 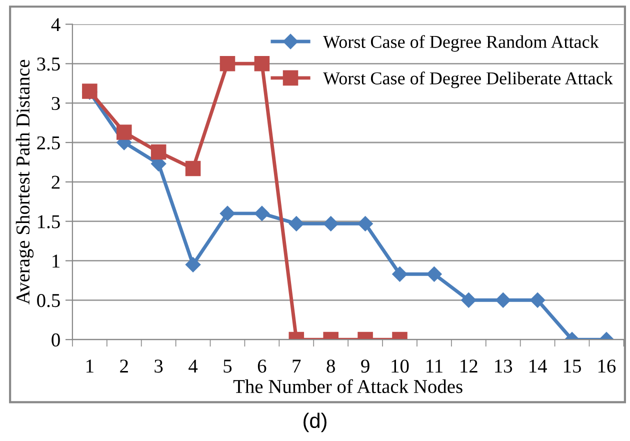 I want to click on legend-label: Worst Case of Degree Deliberate Attack, so click(x=468, y=80).